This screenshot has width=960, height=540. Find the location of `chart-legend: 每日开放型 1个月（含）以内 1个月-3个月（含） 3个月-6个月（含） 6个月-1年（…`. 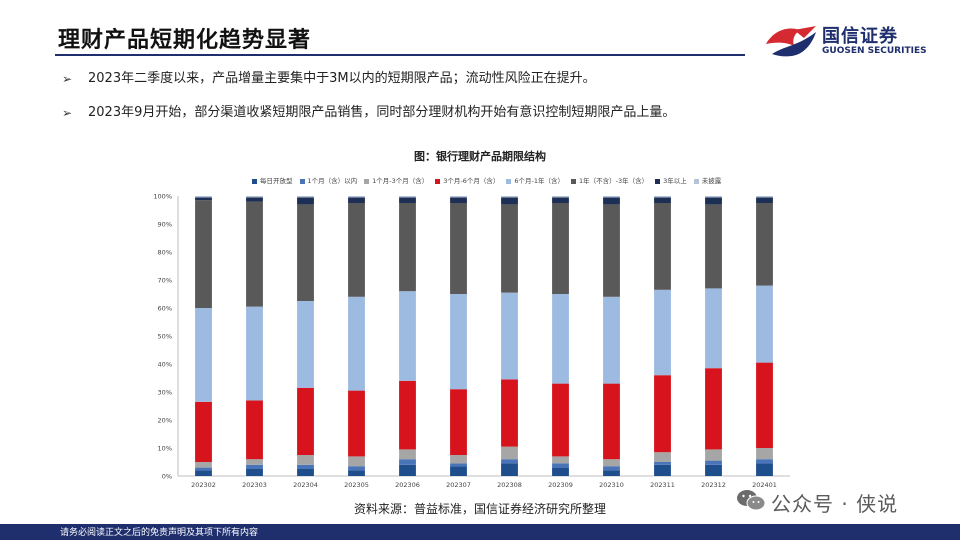

chart-legend: 每日开放型 1个月（含）以内 1个月-3个月（含） 3个月-6个月（含） 6个月-1年（… is located at coordinates (490, 180).